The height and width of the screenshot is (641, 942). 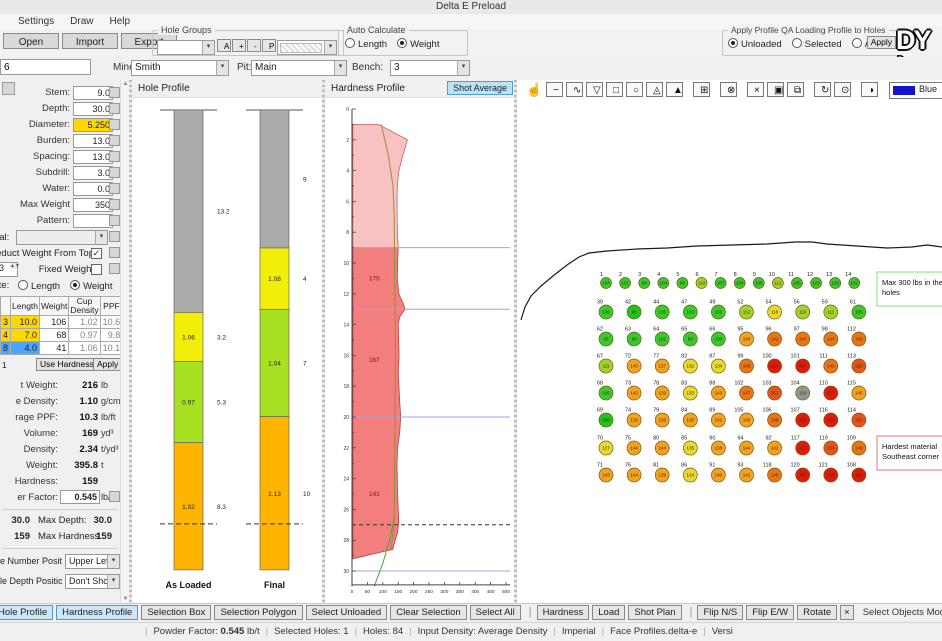 What do you see at coordinates (495, 612) in the screenshot?
I see `select-all-button: Select All` at bounding box center [495, 612].